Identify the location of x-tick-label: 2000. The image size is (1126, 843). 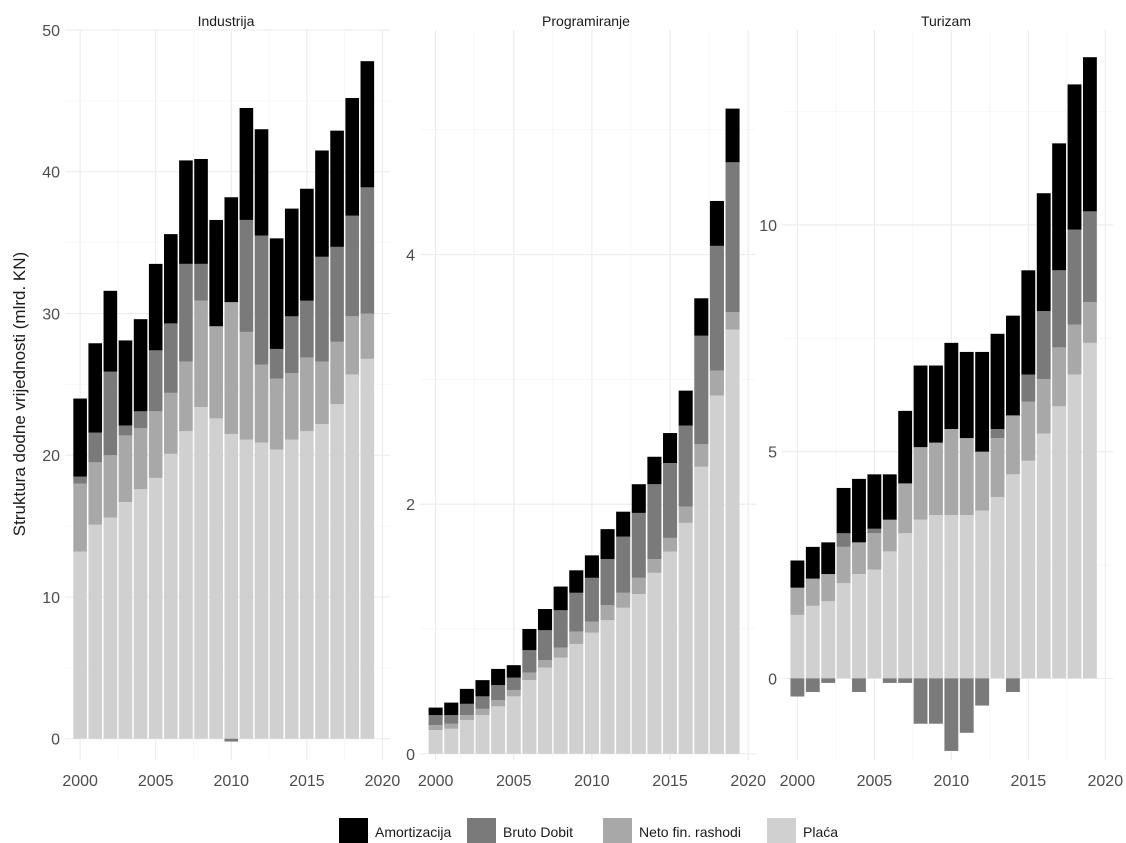
(80, 781).